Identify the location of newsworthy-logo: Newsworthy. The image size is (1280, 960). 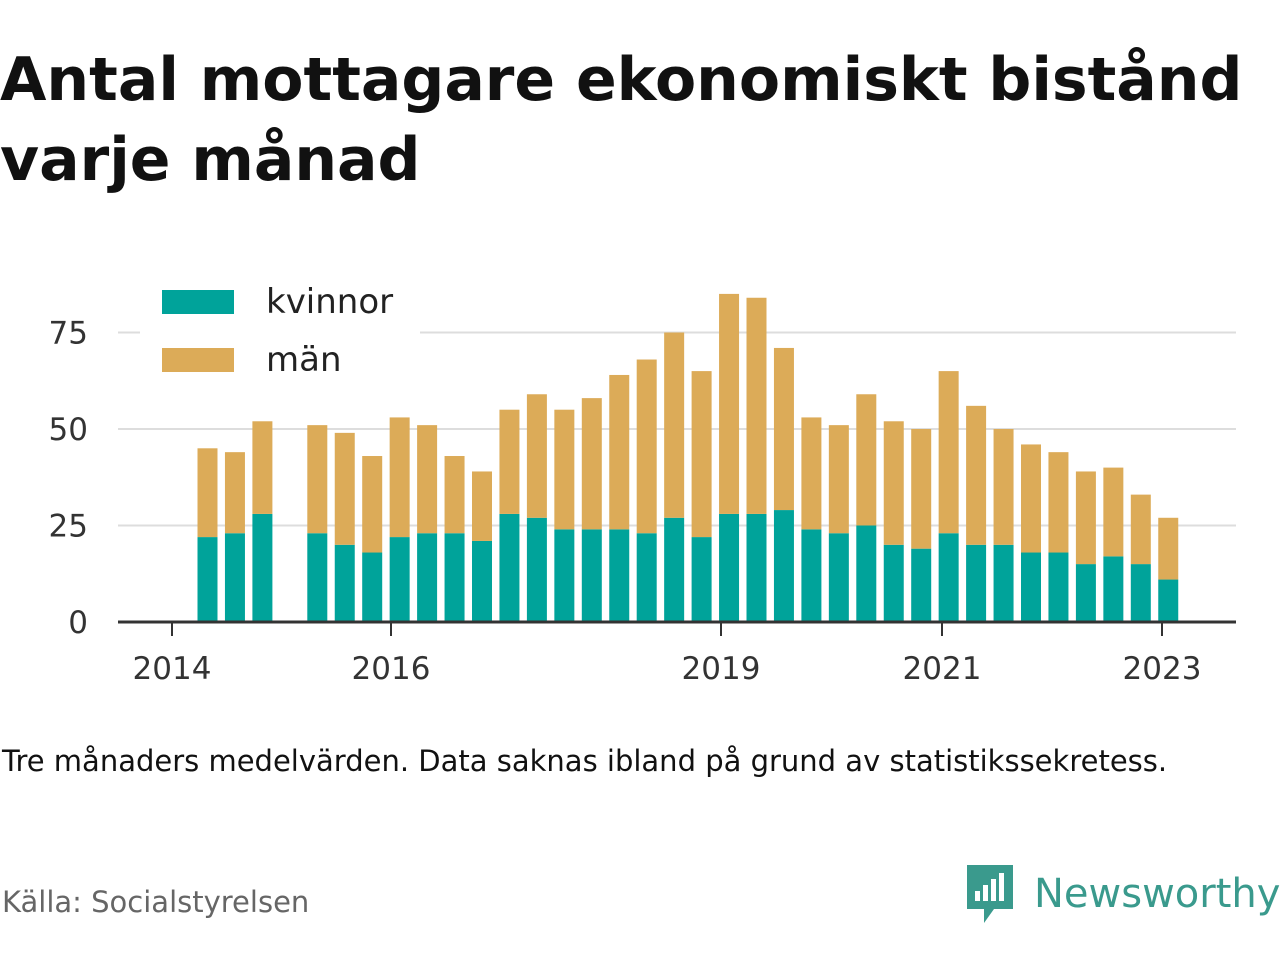
(1122, 894).